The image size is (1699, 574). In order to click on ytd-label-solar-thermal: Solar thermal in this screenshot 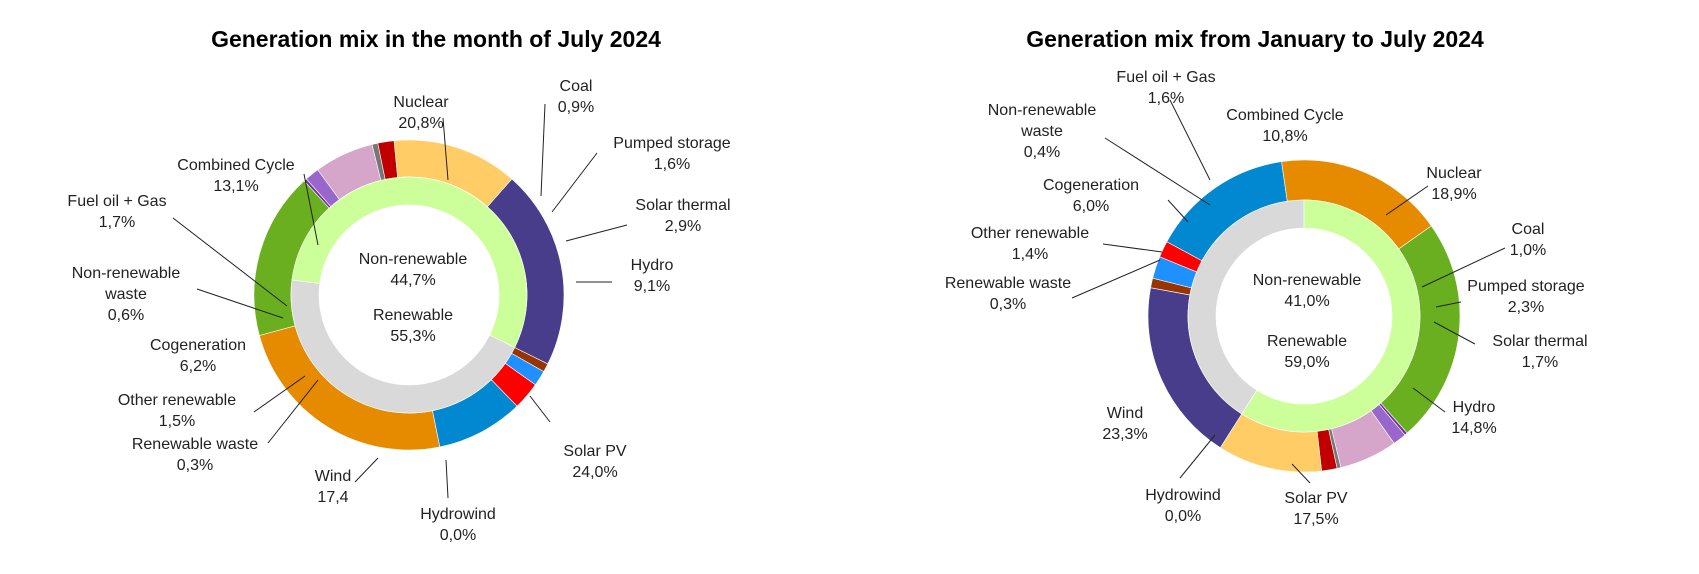, I will do `click(1539, 341)`.